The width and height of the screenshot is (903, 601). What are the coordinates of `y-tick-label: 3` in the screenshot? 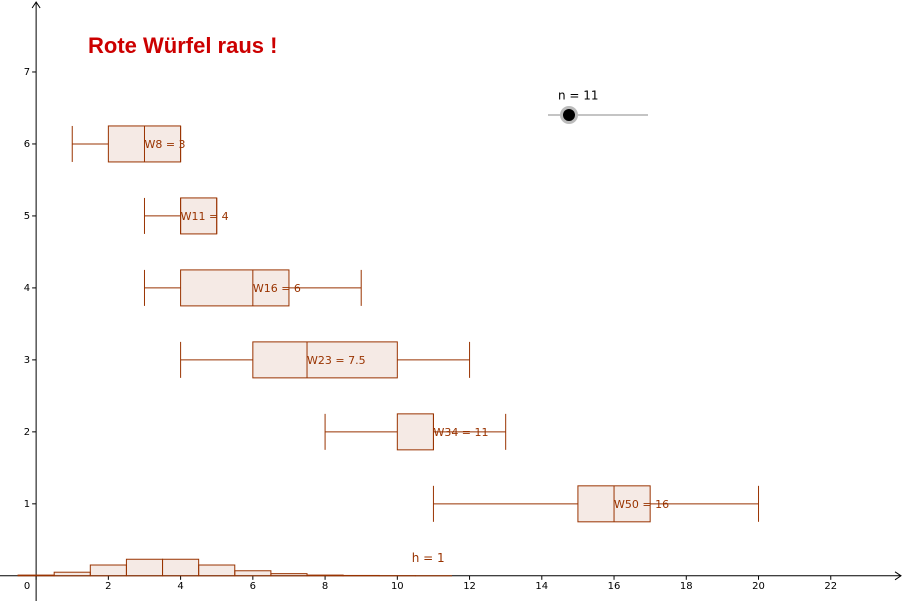 It's located at (27, 360).